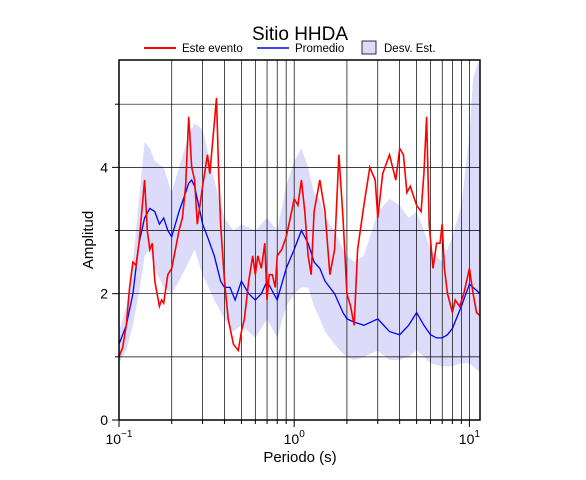 The height and width of the screenshot is (480, 586). Describe the element at coordinates (212, 49) in the screenshot. I see `legend-label-este-evento: Este evento` at that location.